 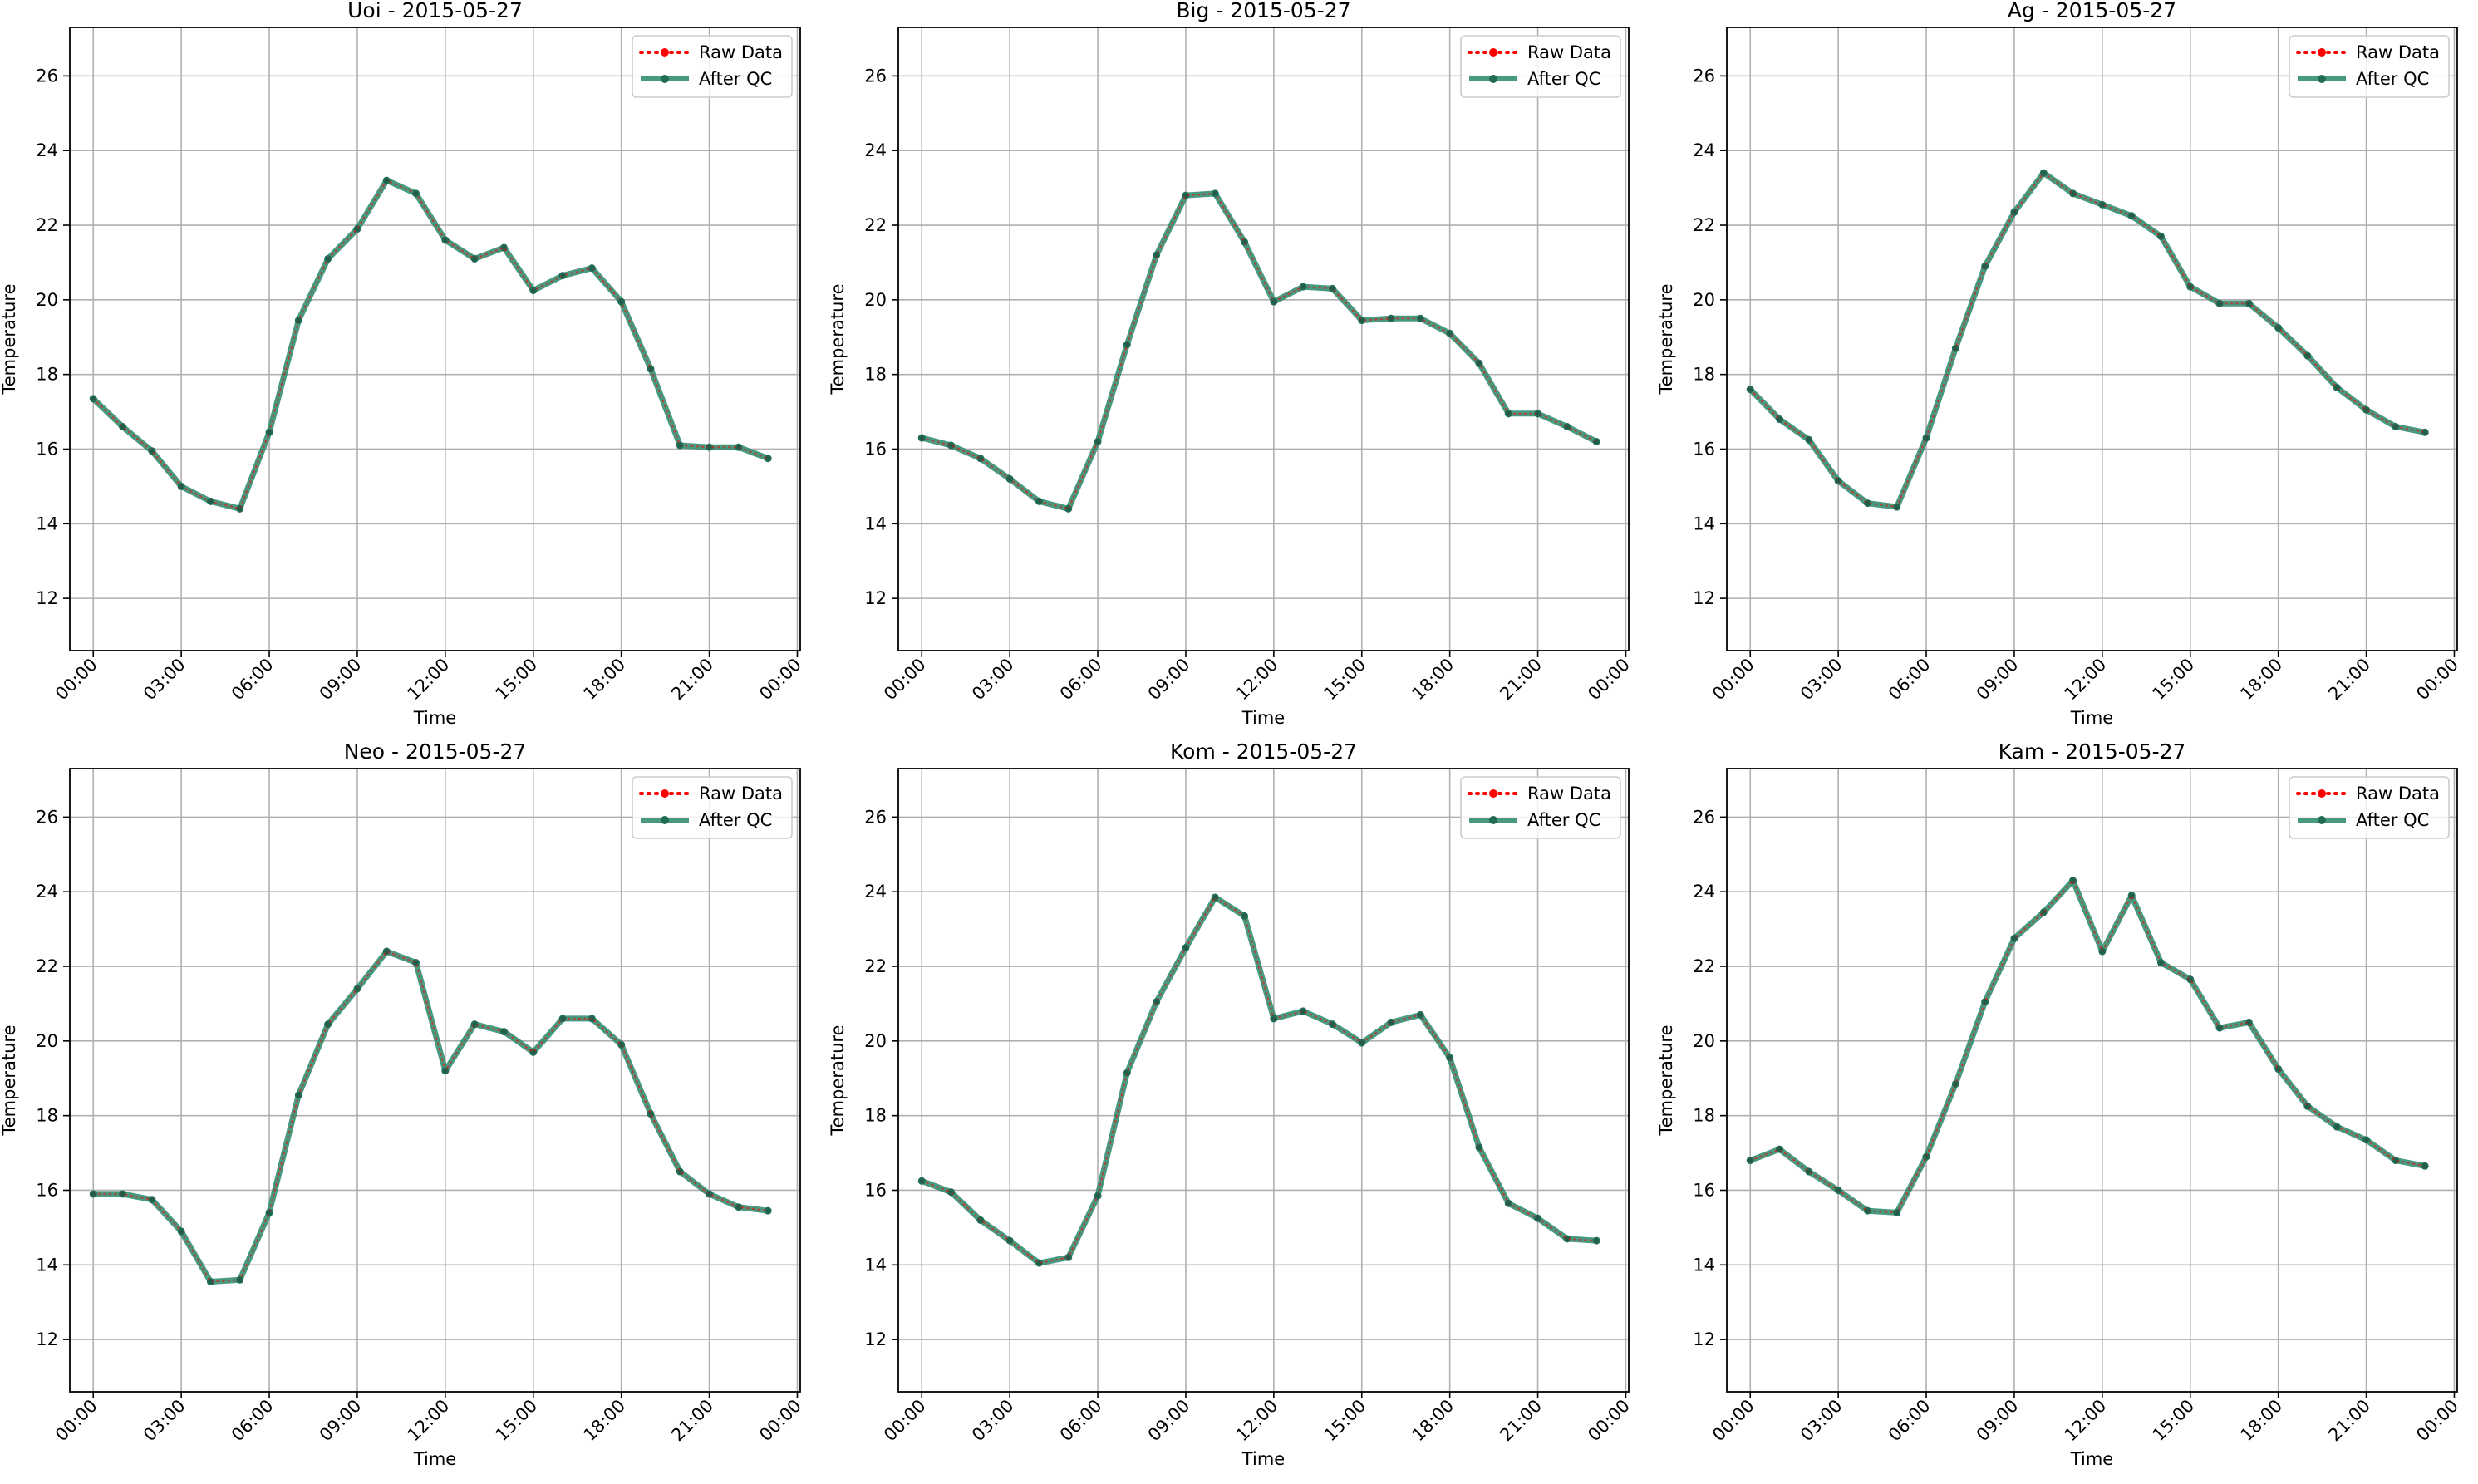 What do you see at coordinates (2092, 752) in the screenshot?
I see `chart-title: Kam - 2015-05-27` at bounding box center [2092, 752].